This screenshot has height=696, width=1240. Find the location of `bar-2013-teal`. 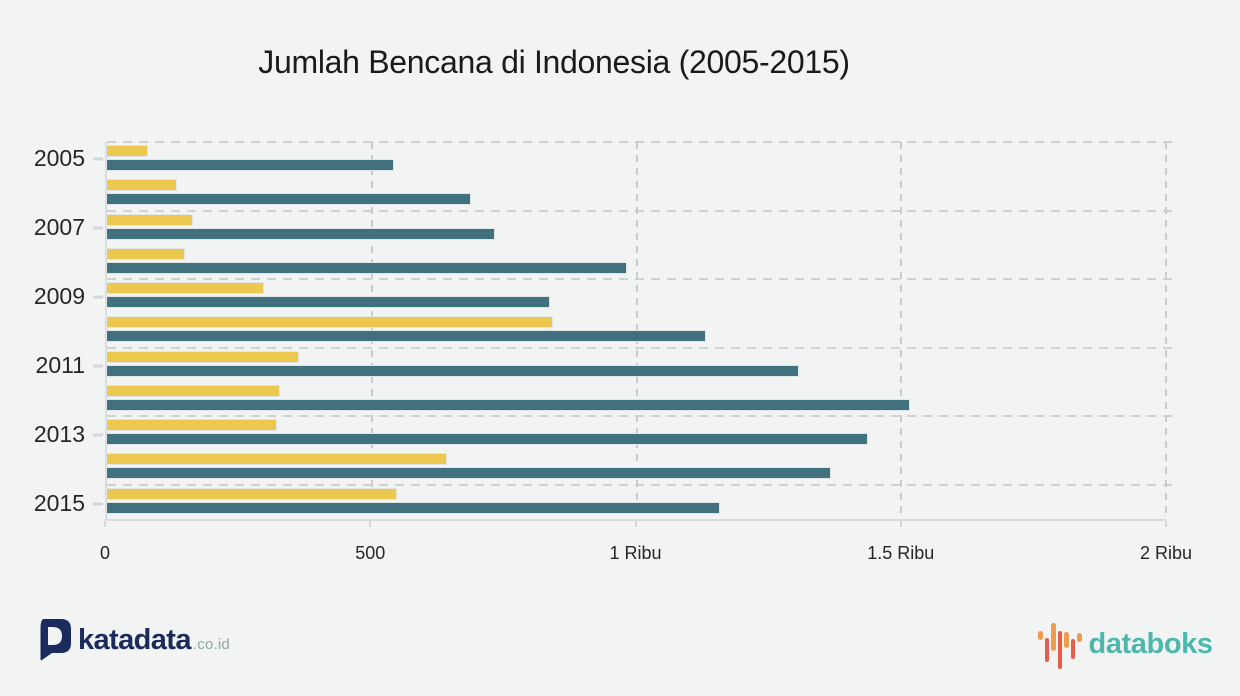

bar-2013-teal is located at coordinates (487, 439).